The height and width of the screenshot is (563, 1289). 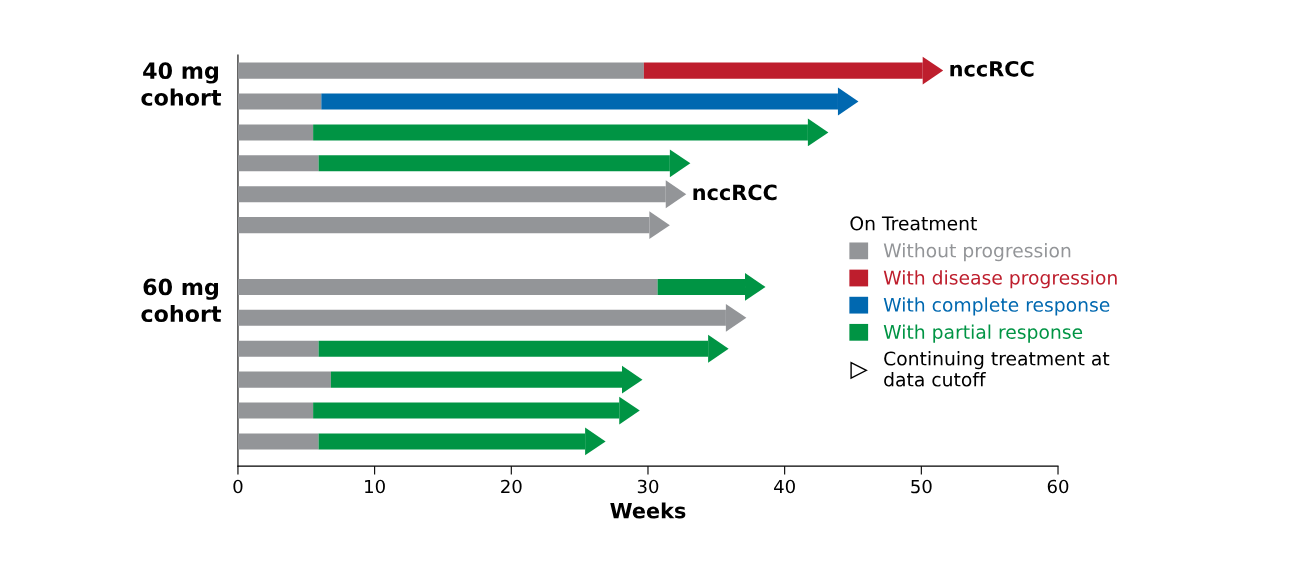 What do you see at coordinates (511, 486) in the screenshot?
I see `x-tick-label: 20` at bounding box center [511, 486].